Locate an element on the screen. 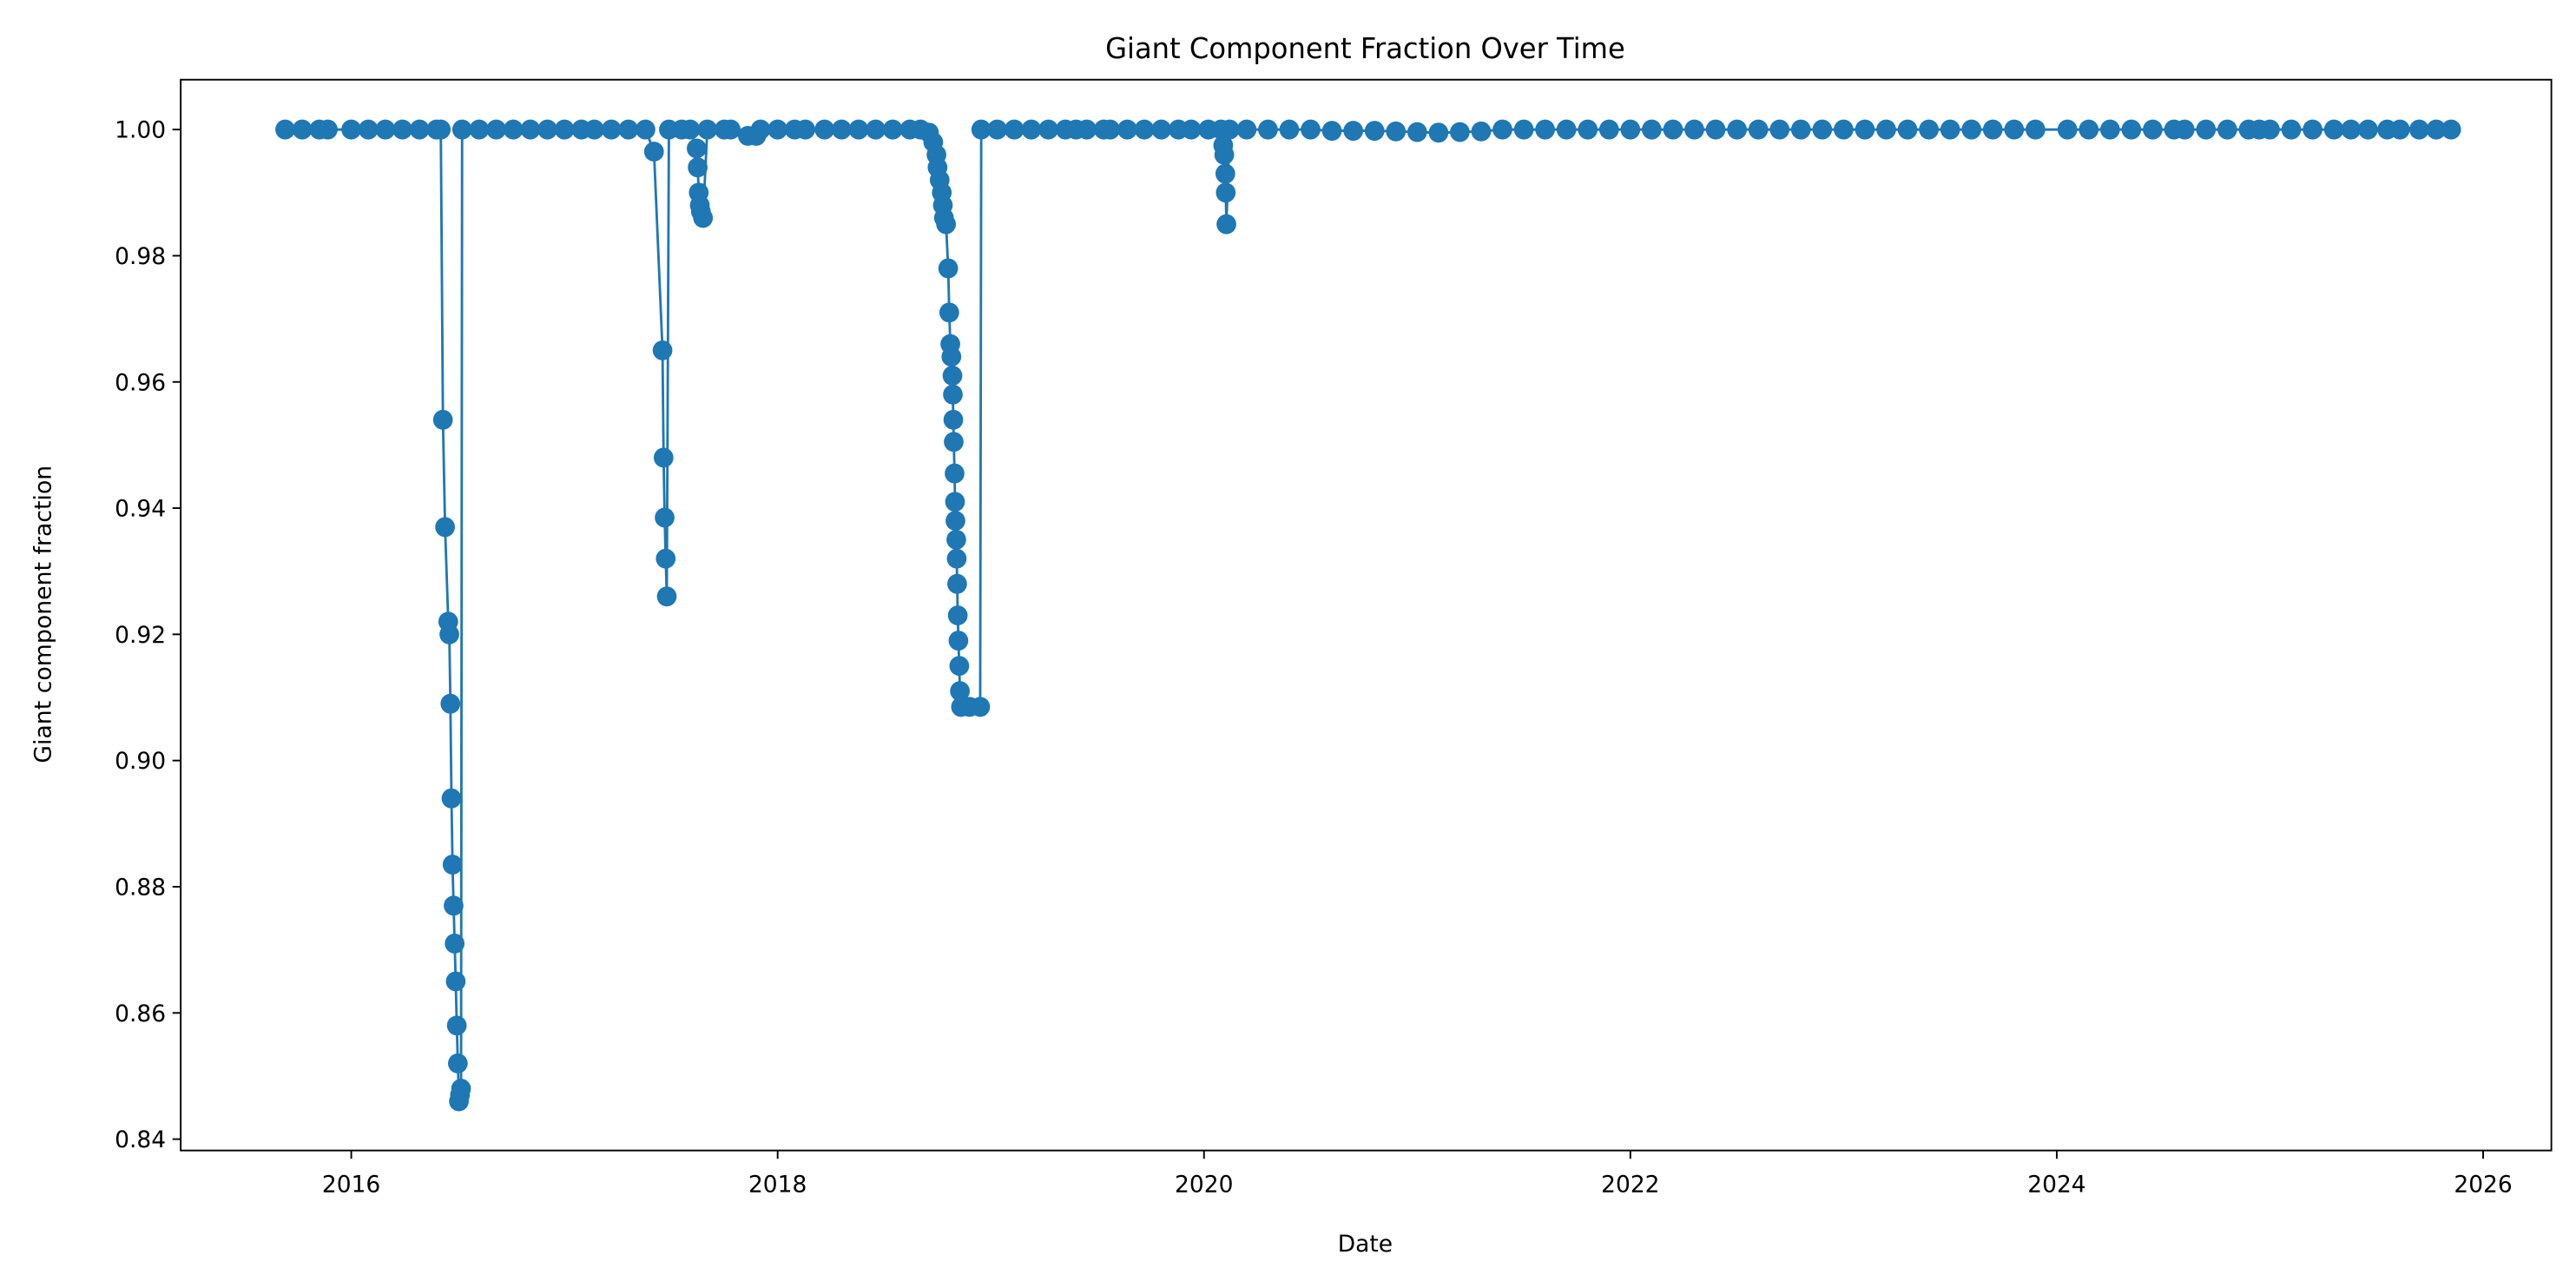 The width and height of the screenshot is (2576, 1275). x-tick-label: 2026 is located at coordinates (2483, 1184).